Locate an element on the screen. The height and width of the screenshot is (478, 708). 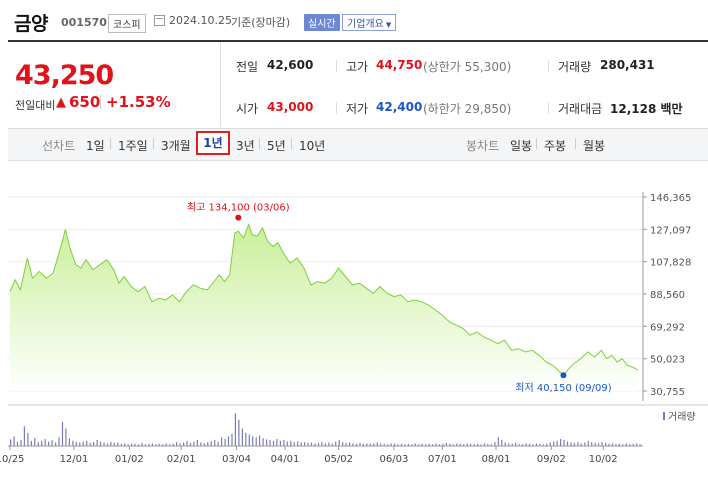
x-tick-label: 07/01 is located at coordinates (442, 459).